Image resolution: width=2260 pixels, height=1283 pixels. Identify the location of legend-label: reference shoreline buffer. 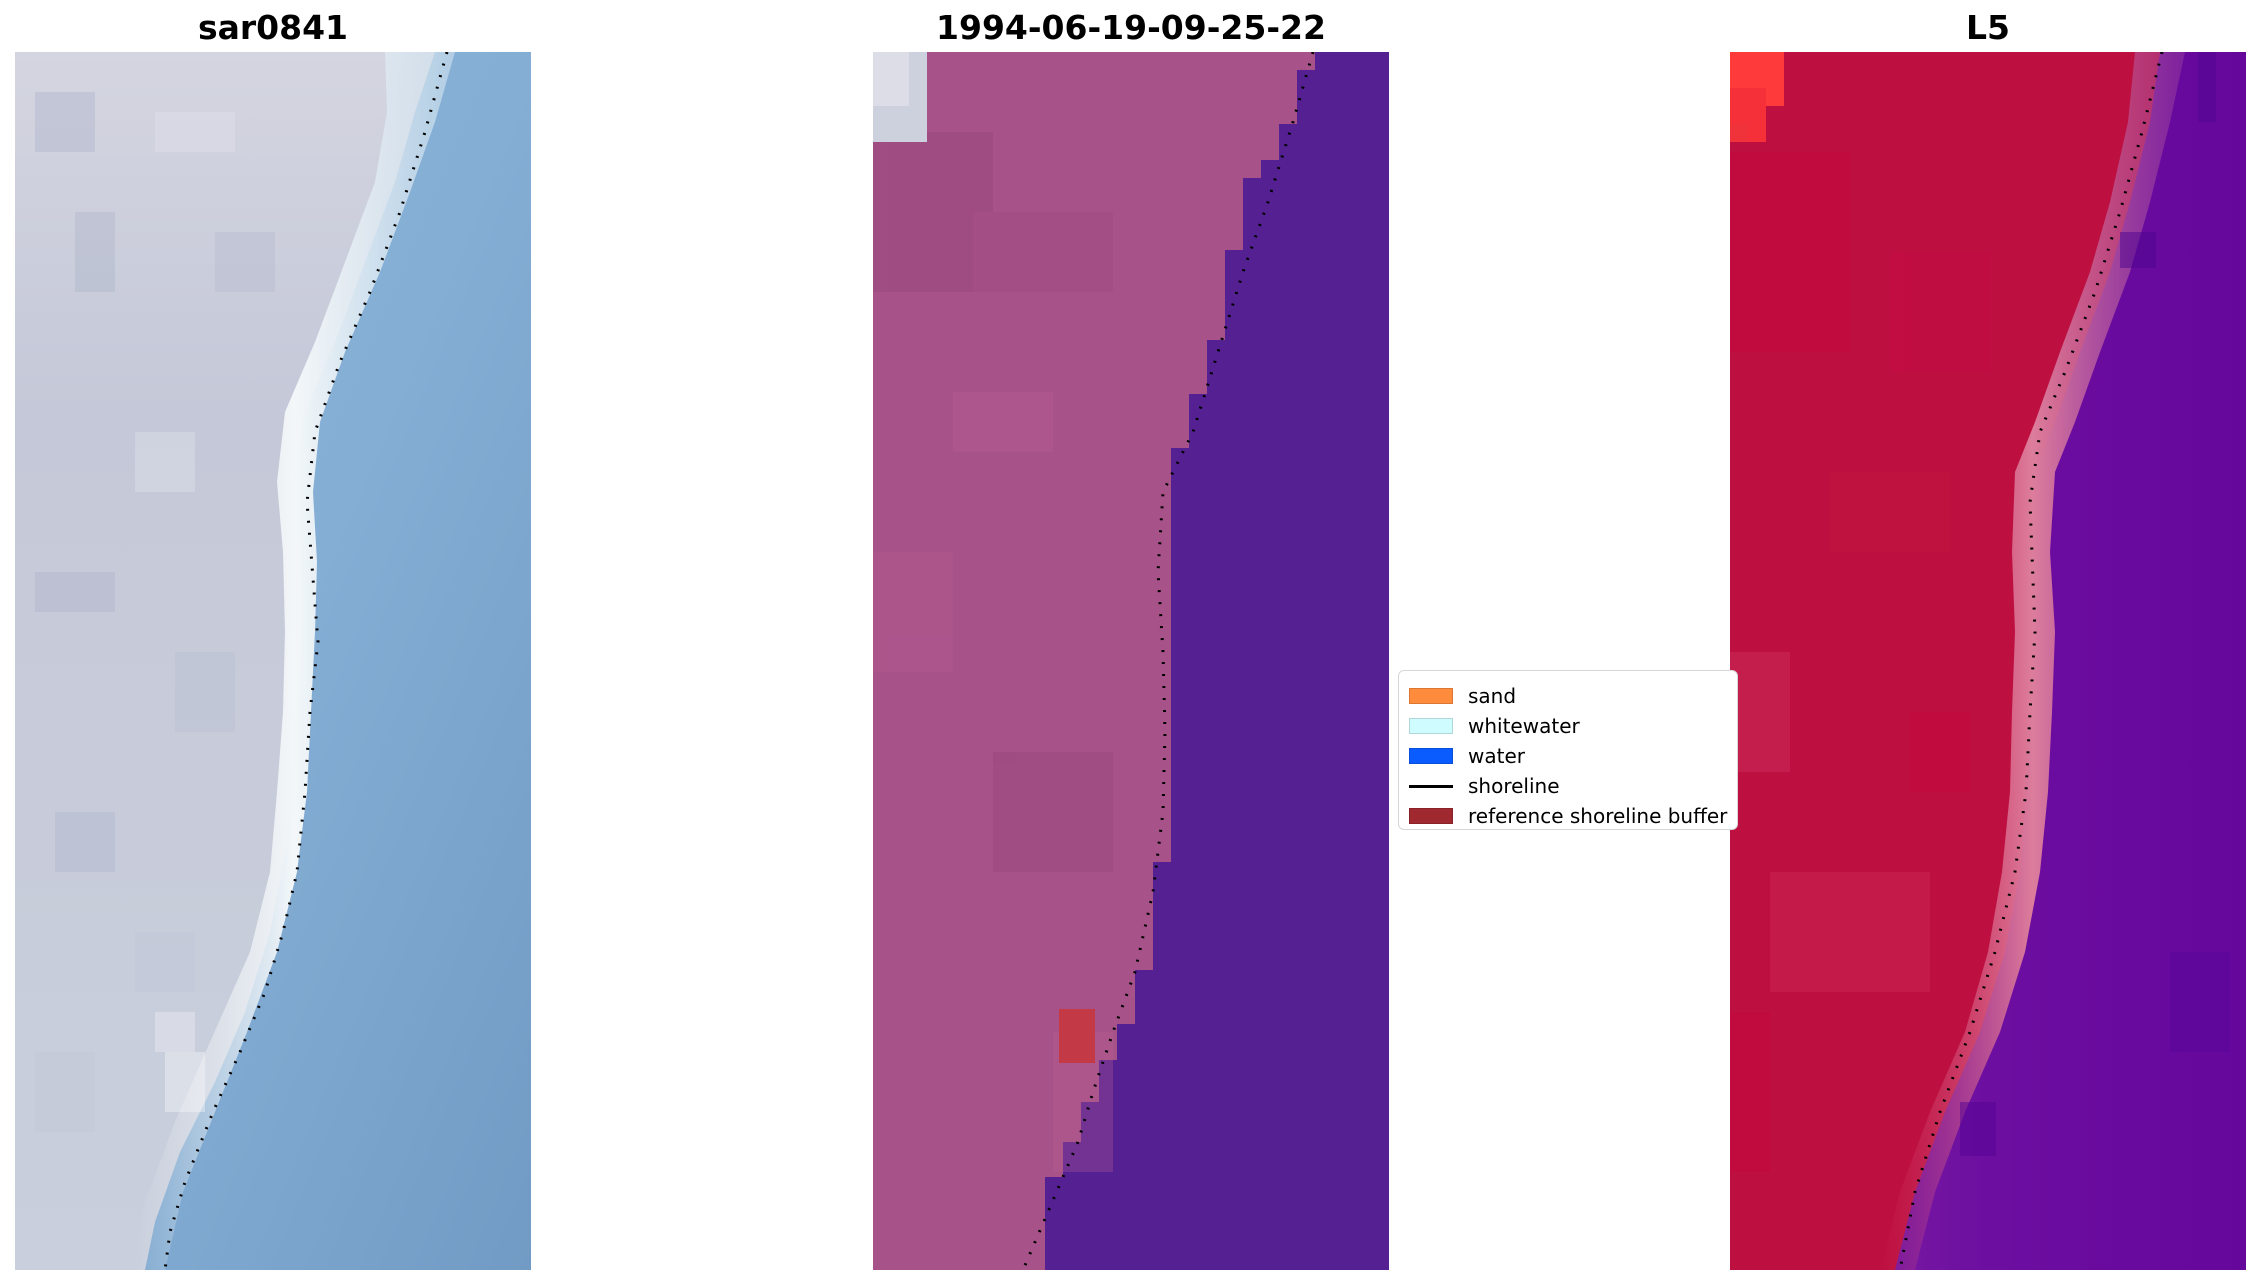
(1598, 816).